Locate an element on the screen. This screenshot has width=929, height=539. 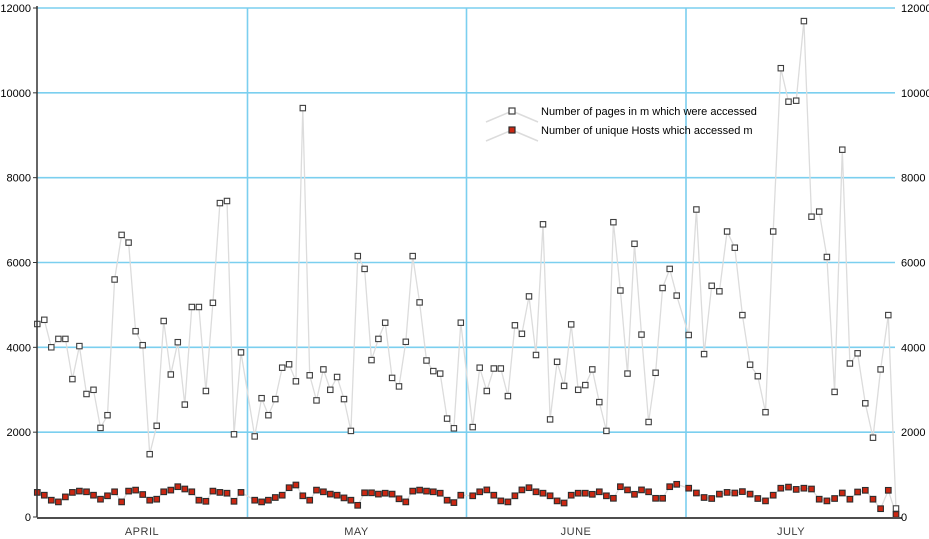
y-tick-label-left-10000: 10000 is located at coordinates (15, 94).